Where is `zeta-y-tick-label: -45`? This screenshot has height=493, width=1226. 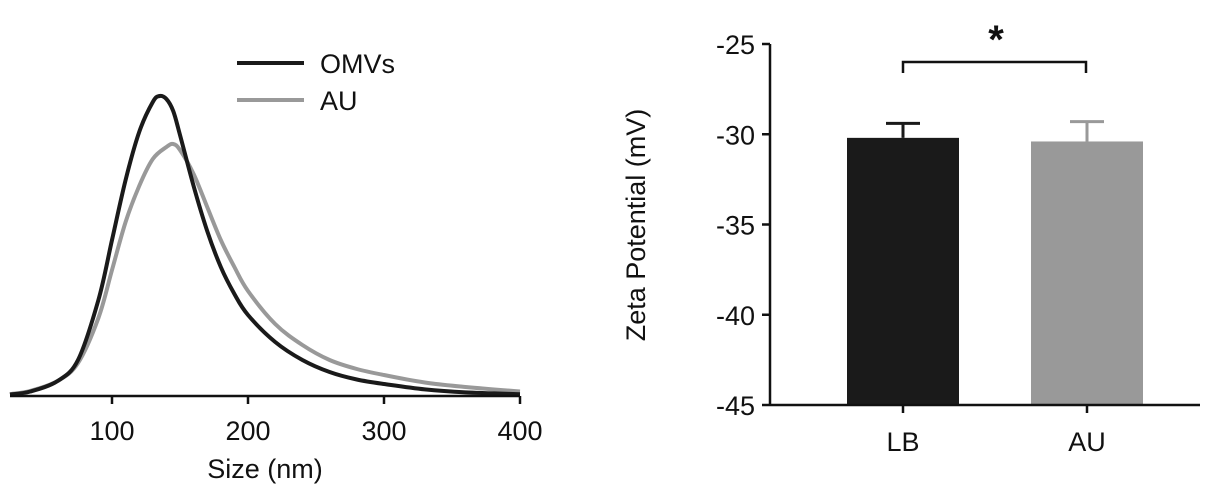
zeta-y-tick-label: -45 is located at coordinates (735, 406).